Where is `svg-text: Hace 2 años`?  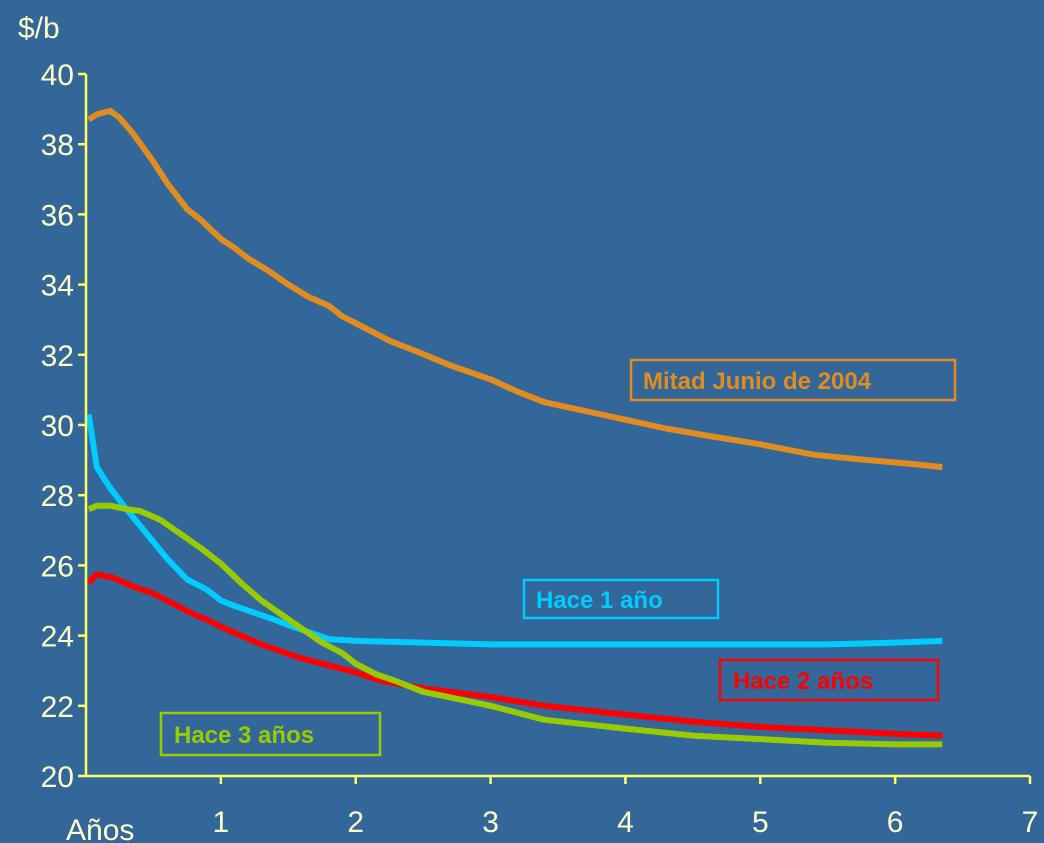
svg-text: Hace 2 años is located at coordinates (803, 681).